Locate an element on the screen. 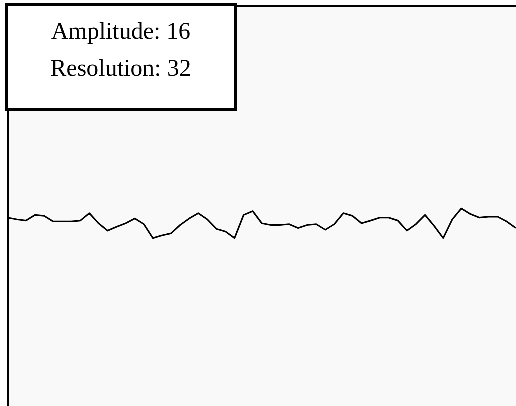 The height and width of the screenshot is (406, 516). text: Resolution: 32 is located at coordinates (121, 69).